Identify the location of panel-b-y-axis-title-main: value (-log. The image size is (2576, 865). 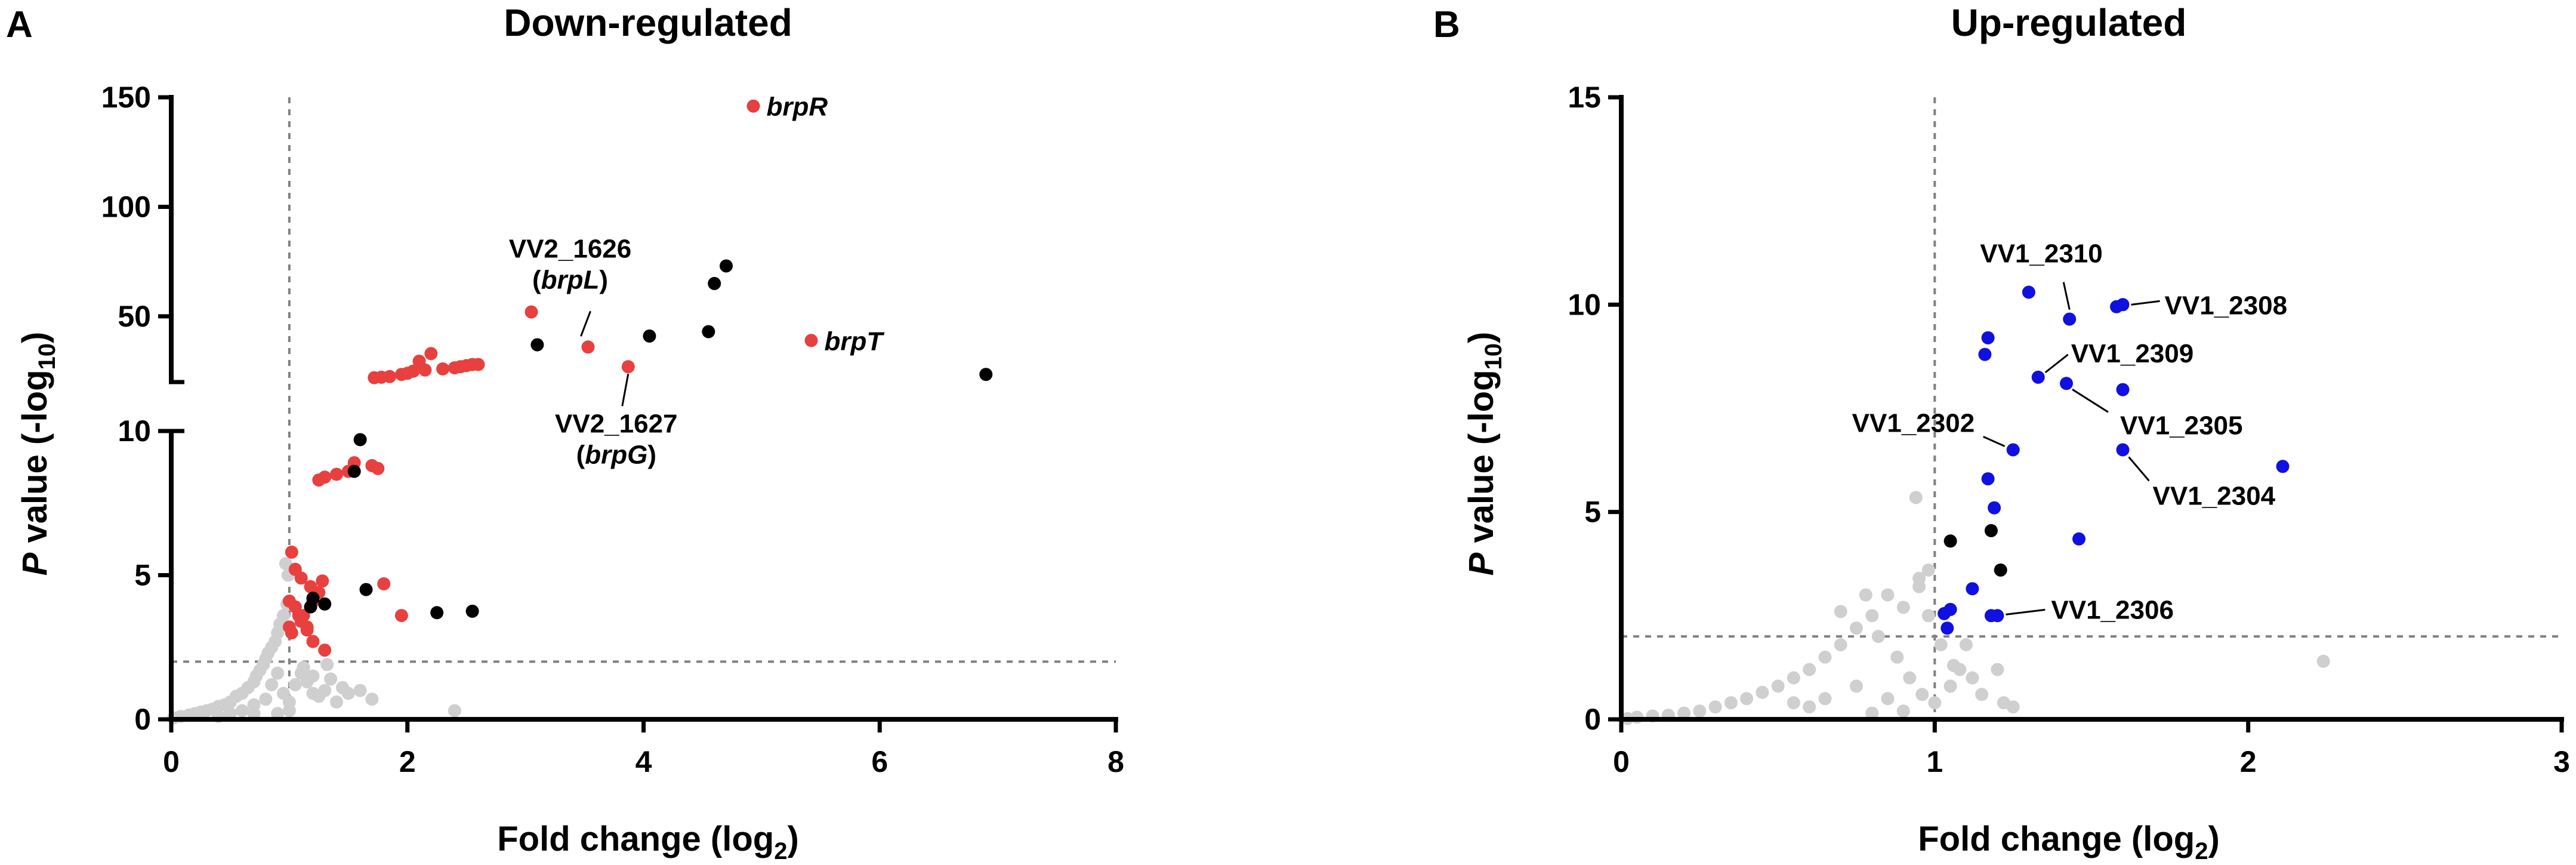
(1481, 461).